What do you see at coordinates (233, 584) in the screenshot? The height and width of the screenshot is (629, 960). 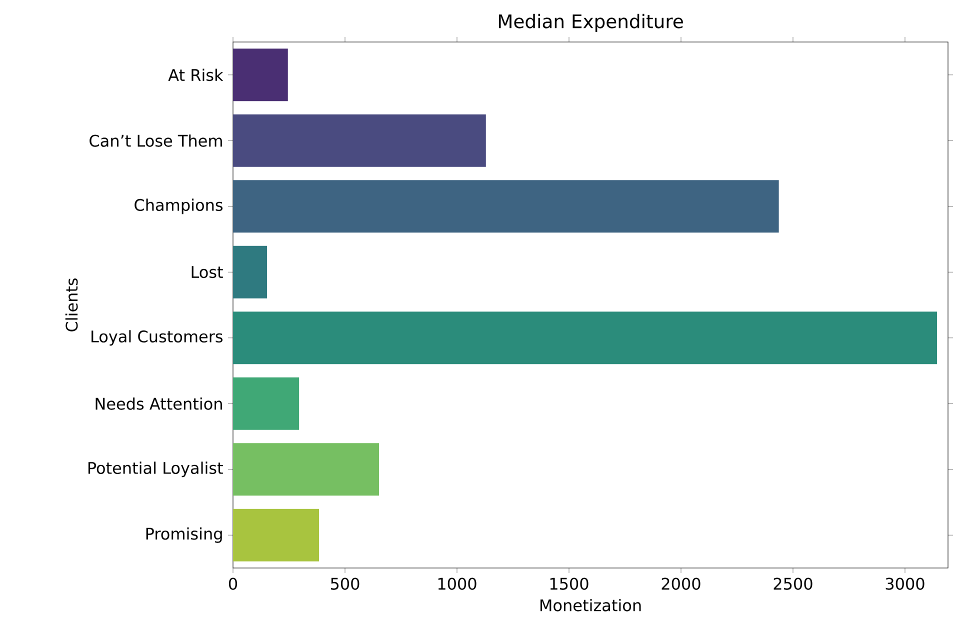 I see `x-tick-label: 0` at bounding box center [233, 584].